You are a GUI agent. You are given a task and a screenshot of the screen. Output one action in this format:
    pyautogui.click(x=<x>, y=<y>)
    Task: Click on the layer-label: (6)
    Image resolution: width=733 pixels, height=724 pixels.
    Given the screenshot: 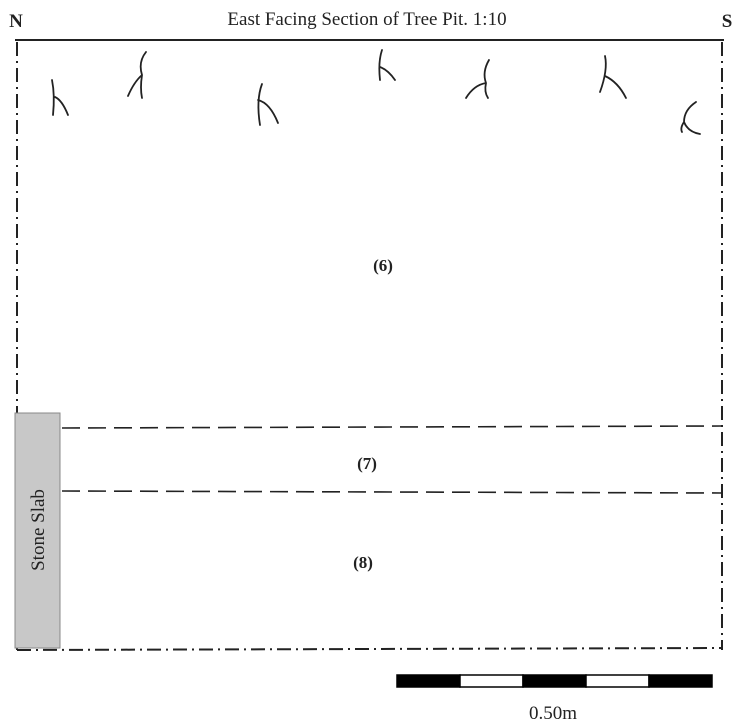 What is the action you would take?
    pyautogui.click(x=383, y=265)
    